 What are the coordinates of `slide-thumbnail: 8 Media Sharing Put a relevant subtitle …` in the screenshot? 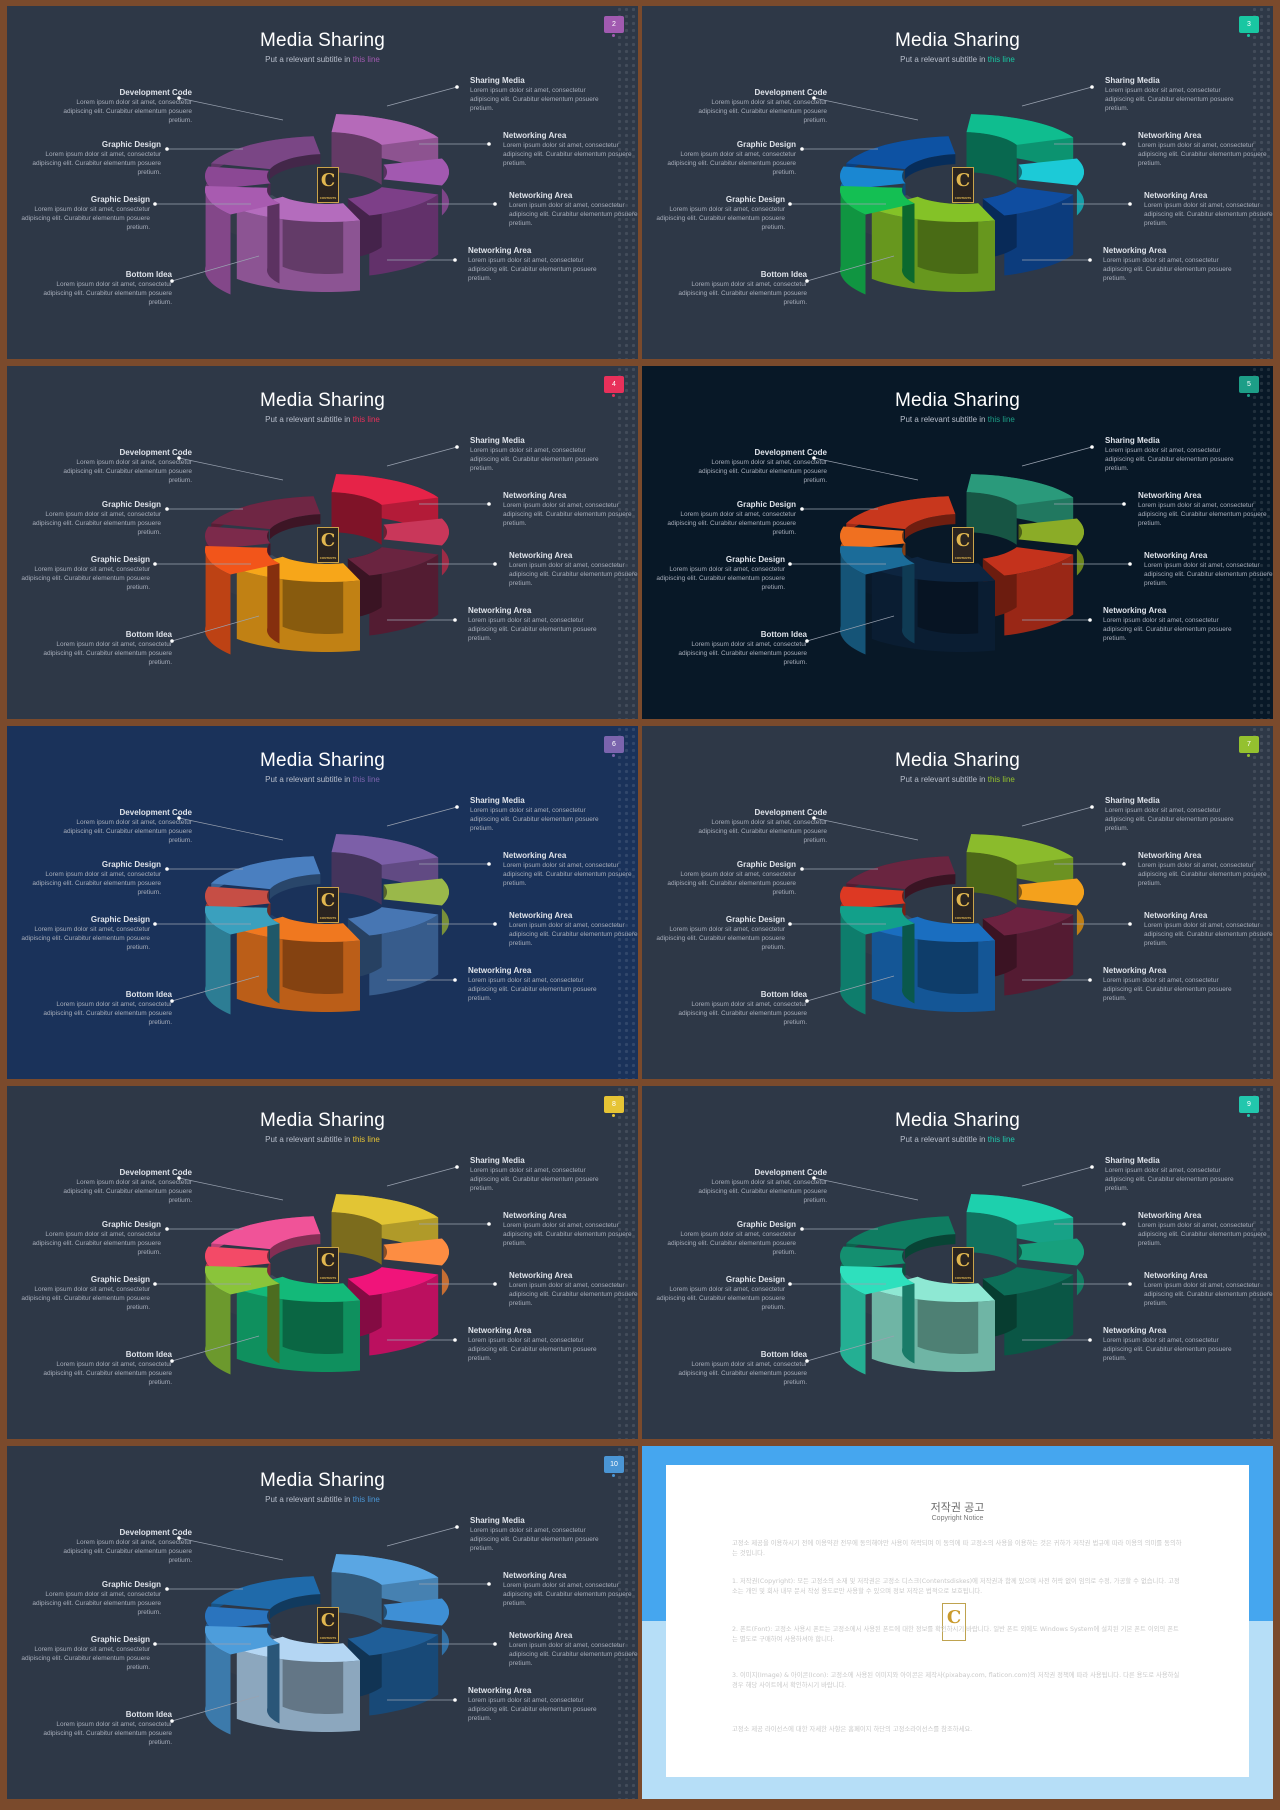 It's located at (322, 1262).